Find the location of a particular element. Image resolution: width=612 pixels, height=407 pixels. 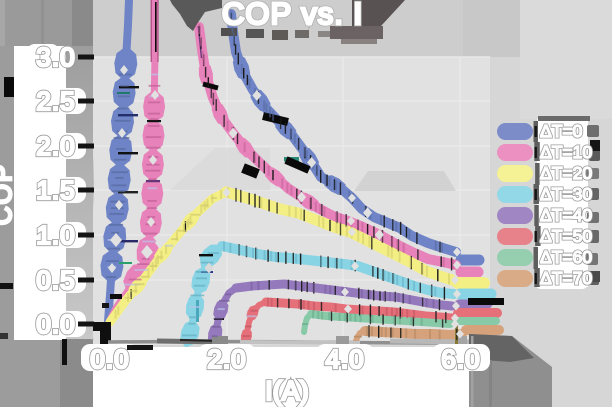

svg-text: ΔT=10 is located at coordinates (566, 152).